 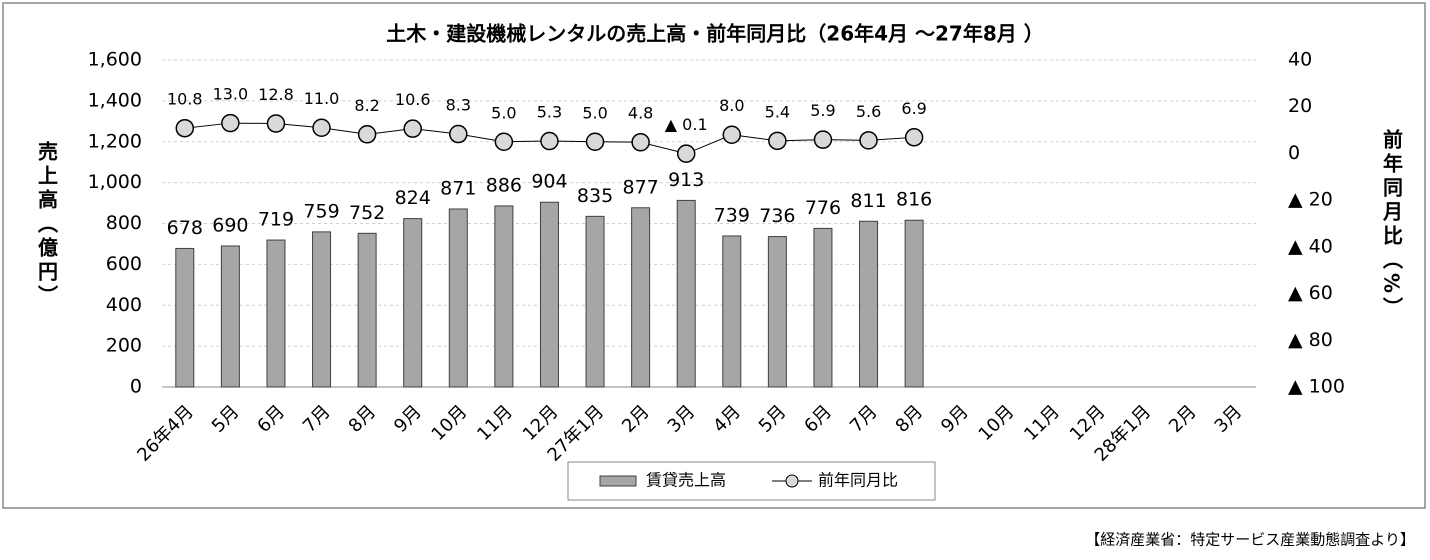 What do you see at coordinates (1300, 60) in the screenshot?
I see `y2-tick-label: 40` at bounding box center [1300, 60].